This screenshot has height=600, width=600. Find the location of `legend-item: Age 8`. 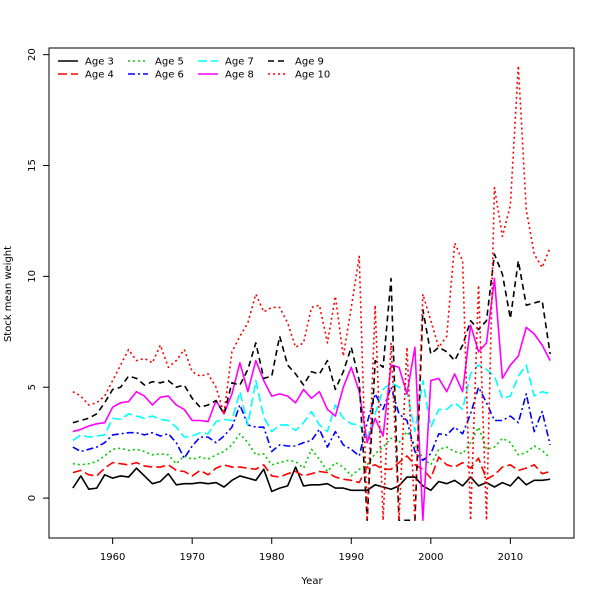

legend-item: Age 8 is located at coordinates (226, 75).